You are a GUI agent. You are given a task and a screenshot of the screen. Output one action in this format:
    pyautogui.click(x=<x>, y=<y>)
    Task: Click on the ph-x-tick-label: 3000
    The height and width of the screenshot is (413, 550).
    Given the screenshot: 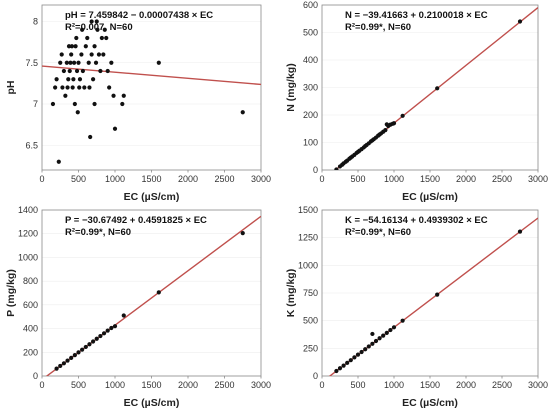 What is the action you would take?
    pyautogui.click(x=261, y=179)
    